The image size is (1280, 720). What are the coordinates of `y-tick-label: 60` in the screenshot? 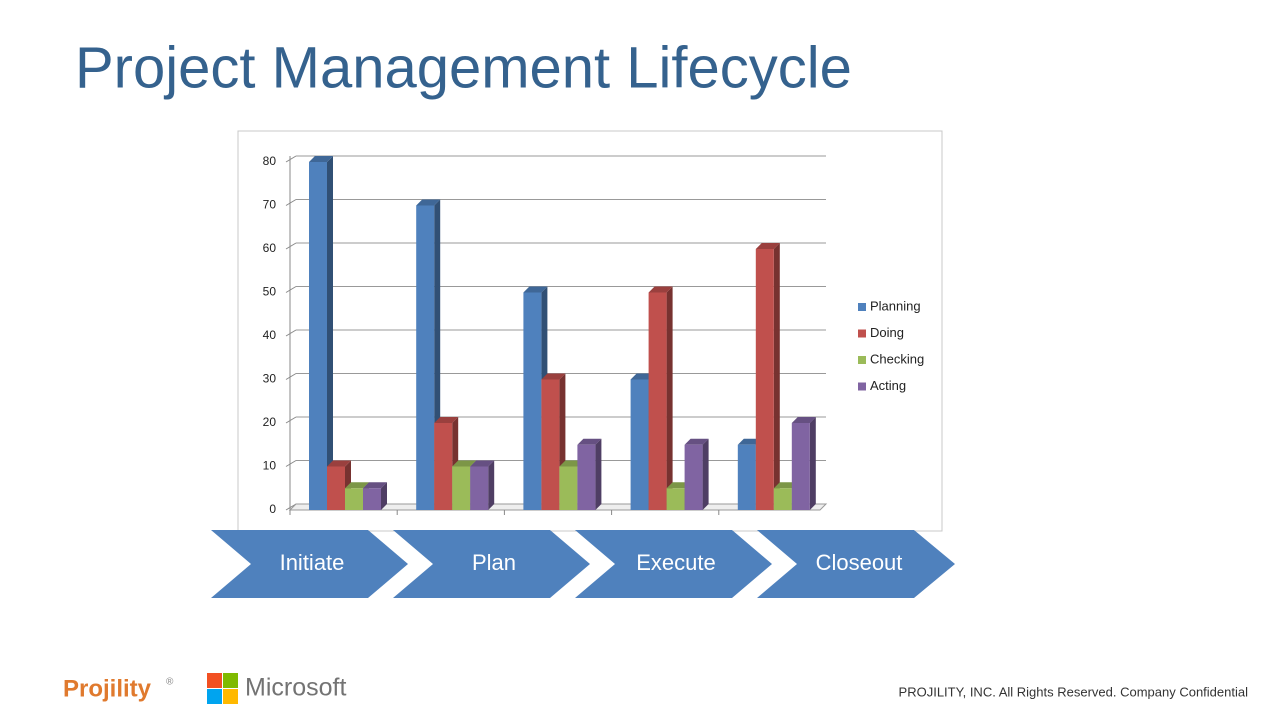 It's located at (270, 248).